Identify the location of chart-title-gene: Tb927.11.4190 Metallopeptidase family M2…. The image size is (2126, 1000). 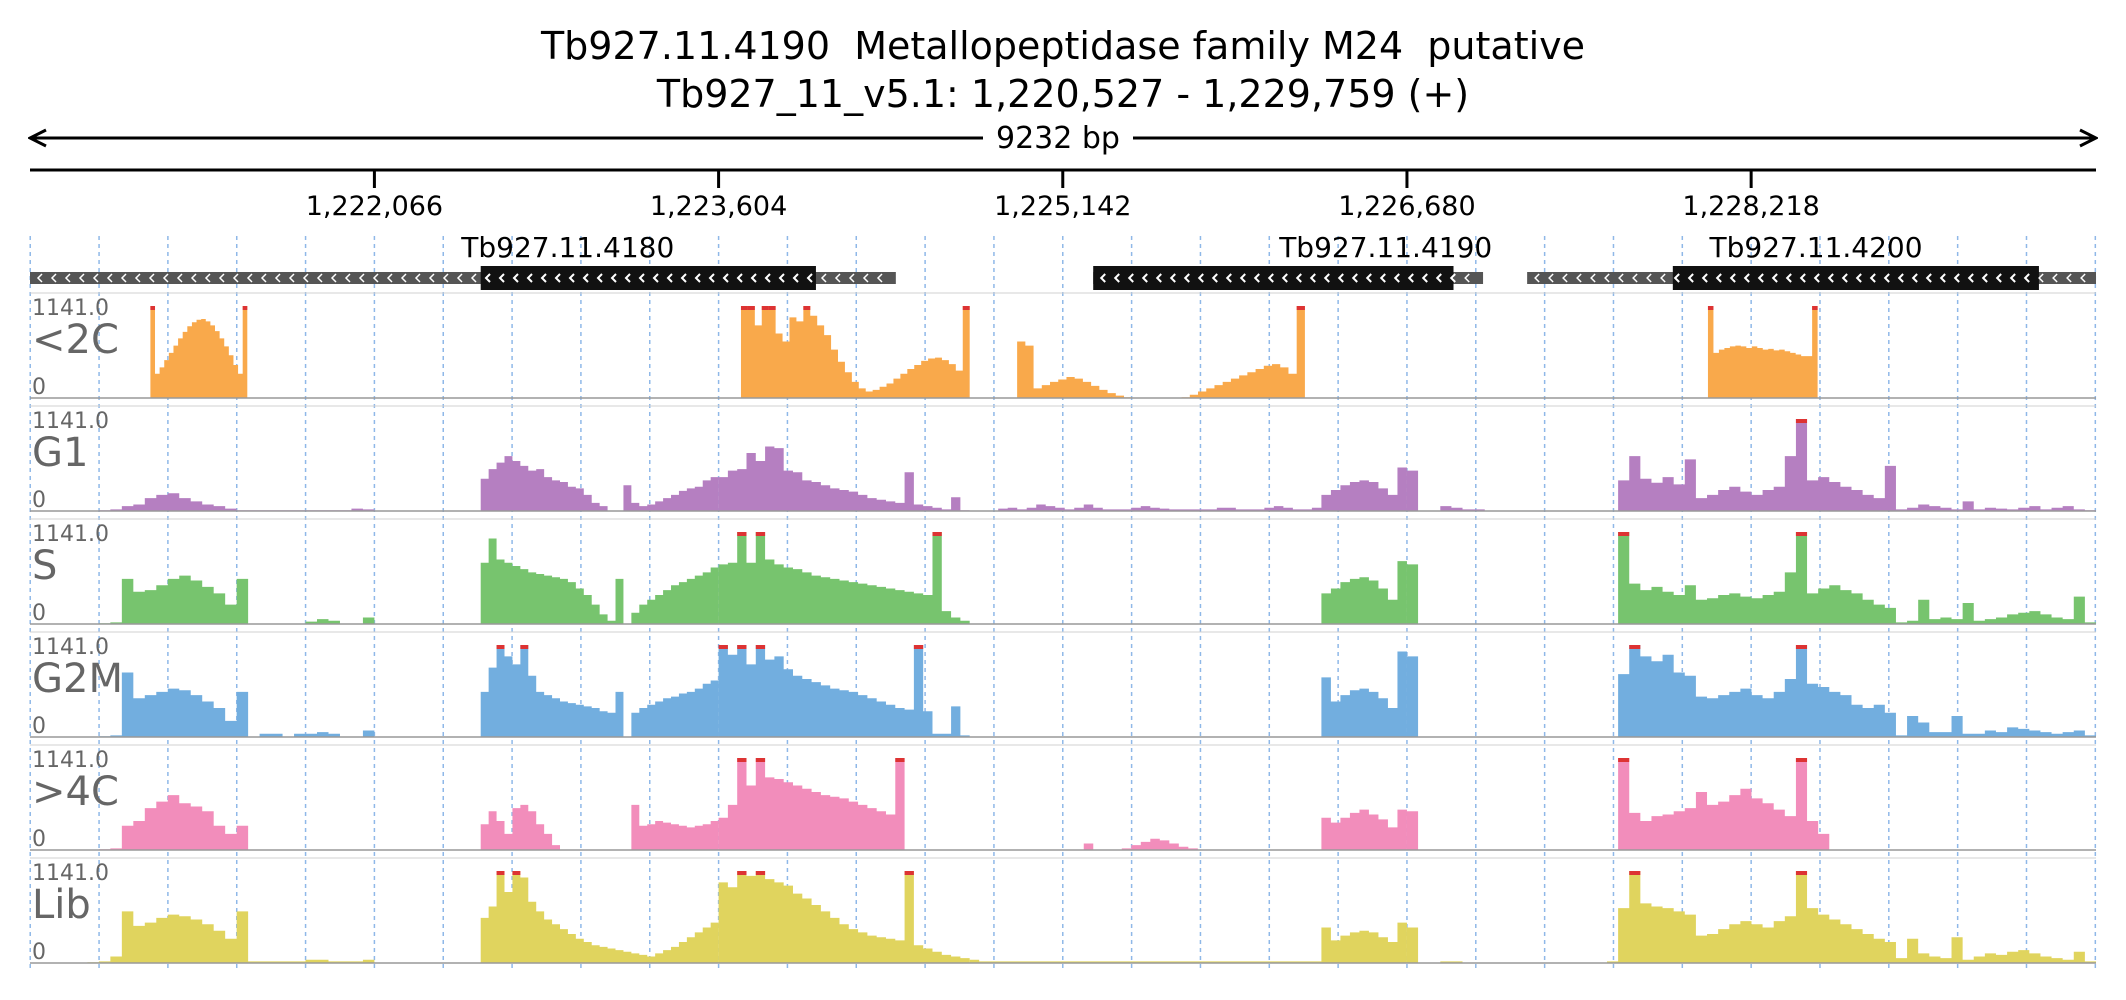
(1063, 46).